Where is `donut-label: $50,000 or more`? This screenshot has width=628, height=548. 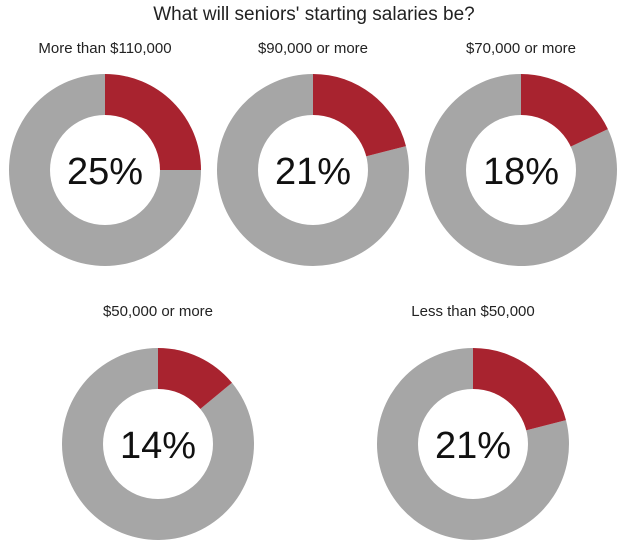
donut-label: $50,000 or more is located at coordinates (158, 311).